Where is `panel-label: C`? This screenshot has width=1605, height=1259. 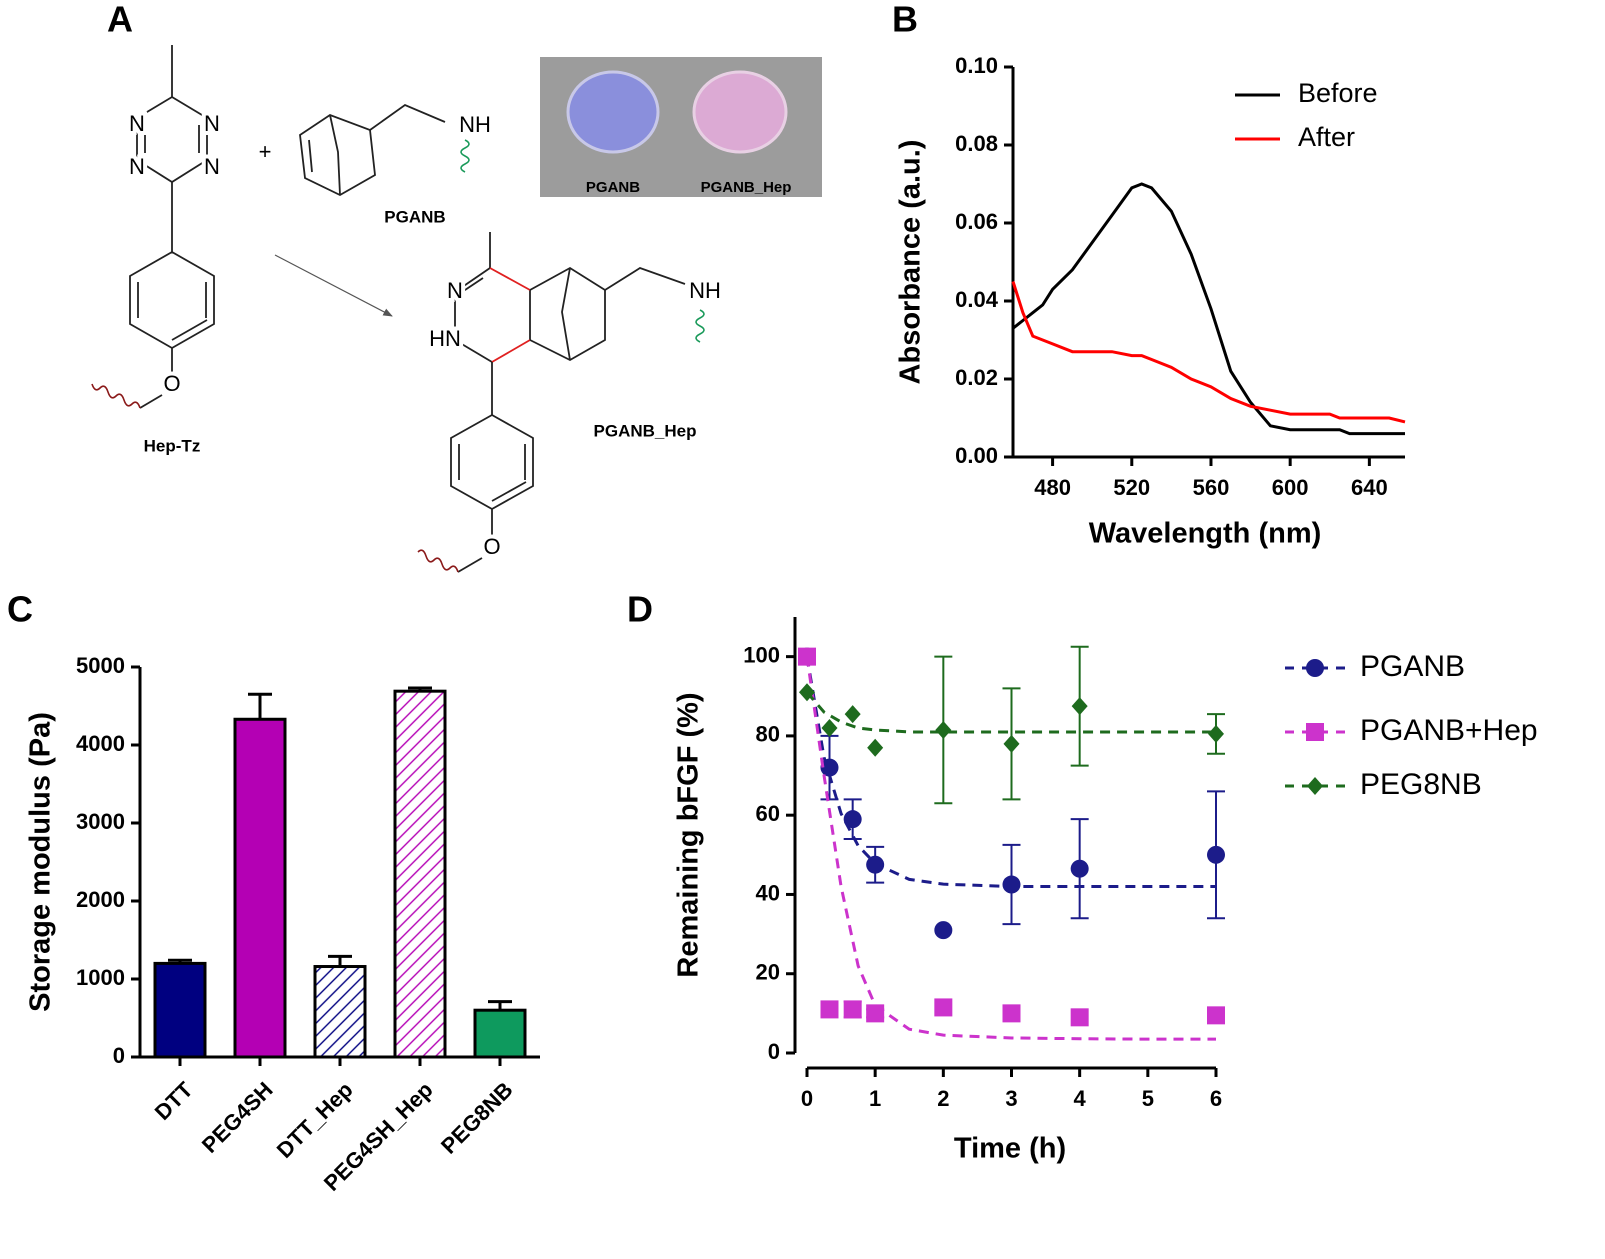
panel-label: C is located at coordinates (20, 609).